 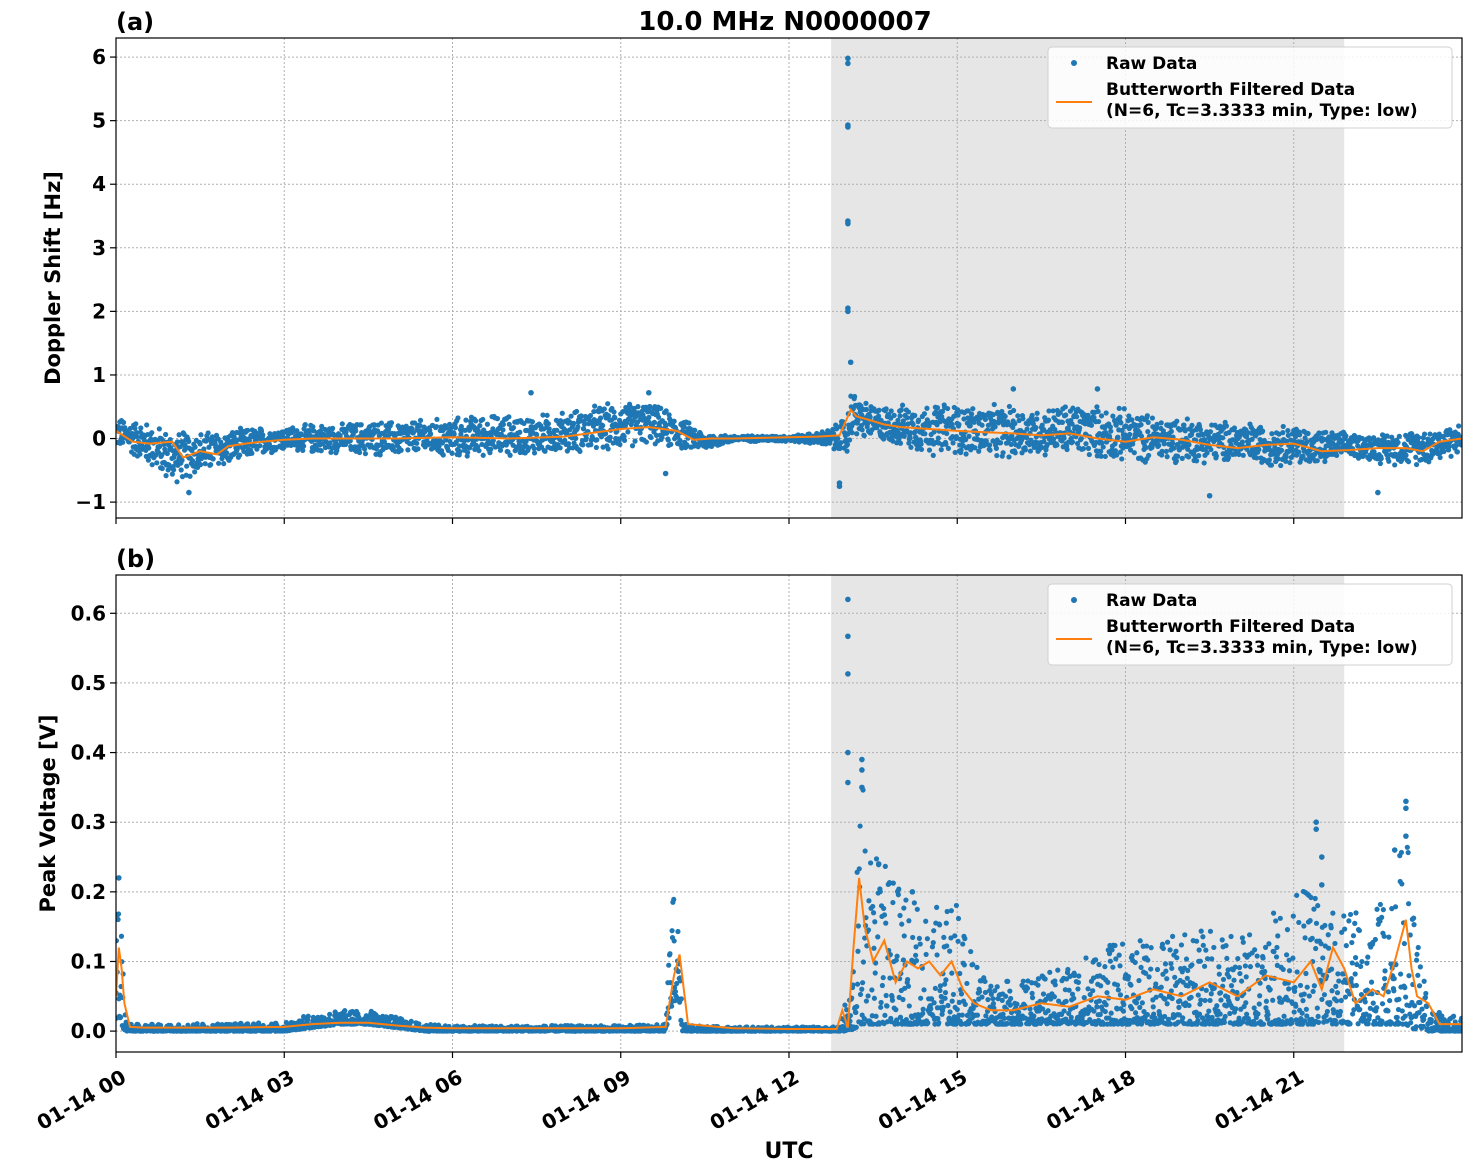 What do you see at coordinates (784, 22) in the screenshot?
I see `figure-title: 10.0 MHz N0000007` at bounding box center [784, 22].